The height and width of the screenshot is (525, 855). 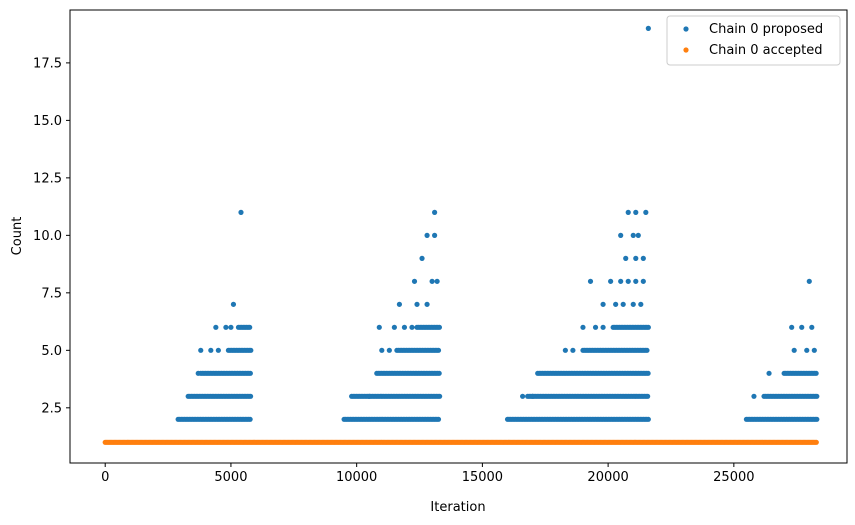 I want to click on legend: Chain 0 proposed Chain 0 accepted, so click(x=753, y=40).